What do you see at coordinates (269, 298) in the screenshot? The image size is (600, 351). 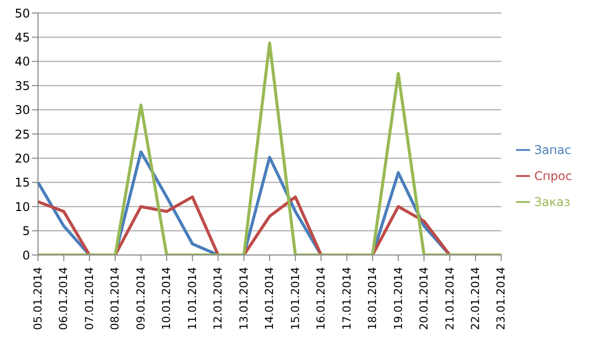 I see `x-tick-label: 14.01.2014` at bounding box center [269, 298].